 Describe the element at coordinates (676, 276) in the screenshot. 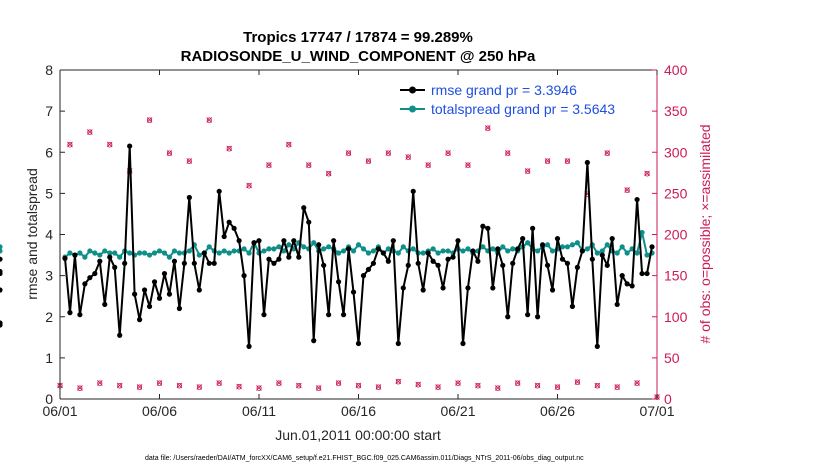

I see `y-tick-label-right: 150` at that location.